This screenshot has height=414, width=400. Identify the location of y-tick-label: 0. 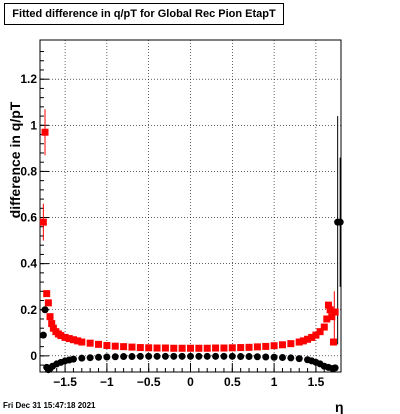
(33, 356).